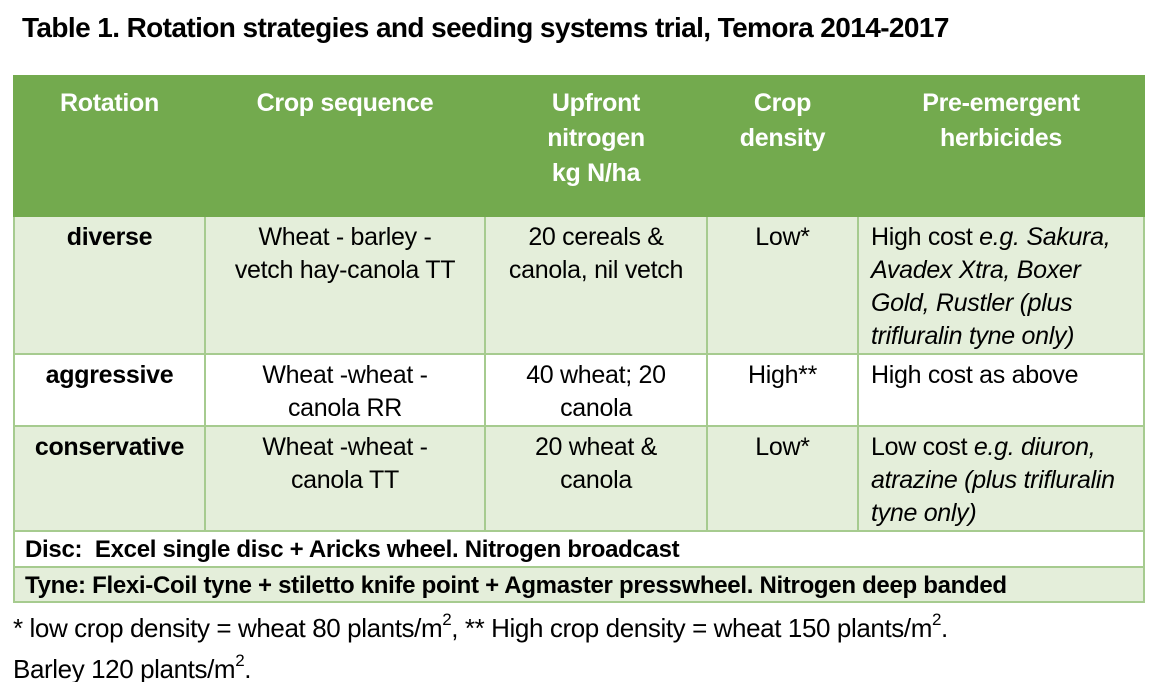 The image size is (1153, 682). What do you see at coordinates (782, 390) in the screenshot?
I see `cell-crop-density: High**` at bounding box center [782, 390].